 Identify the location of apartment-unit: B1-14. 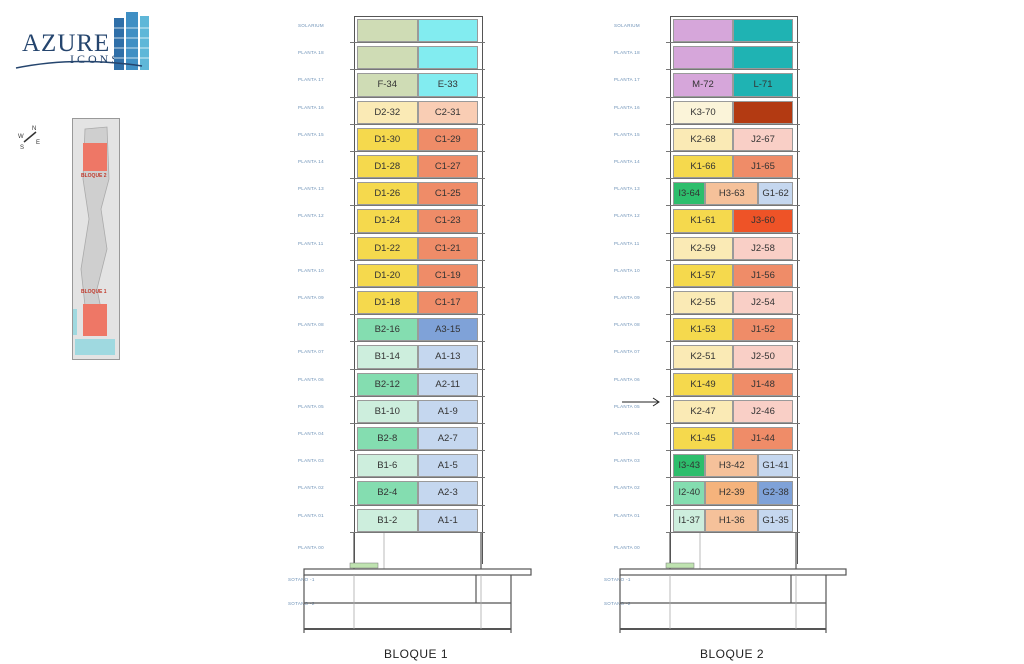
(387, 357).